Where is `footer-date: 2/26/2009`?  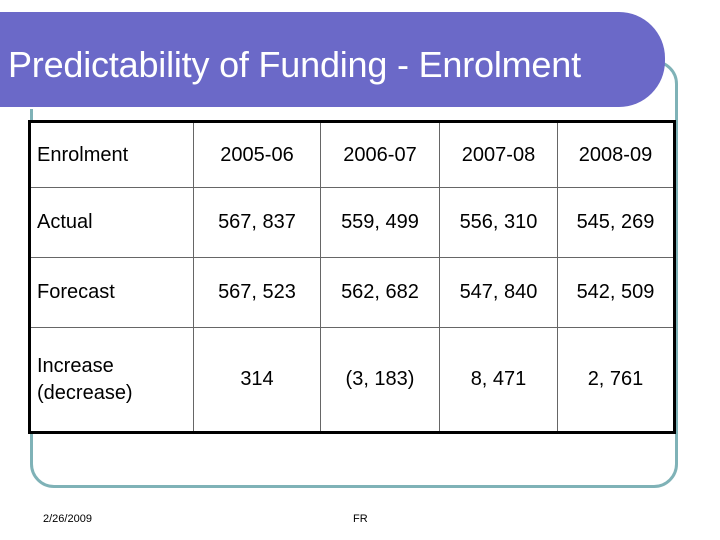 footer-date: 2/26/2009 is located at coordinates (67, 519).